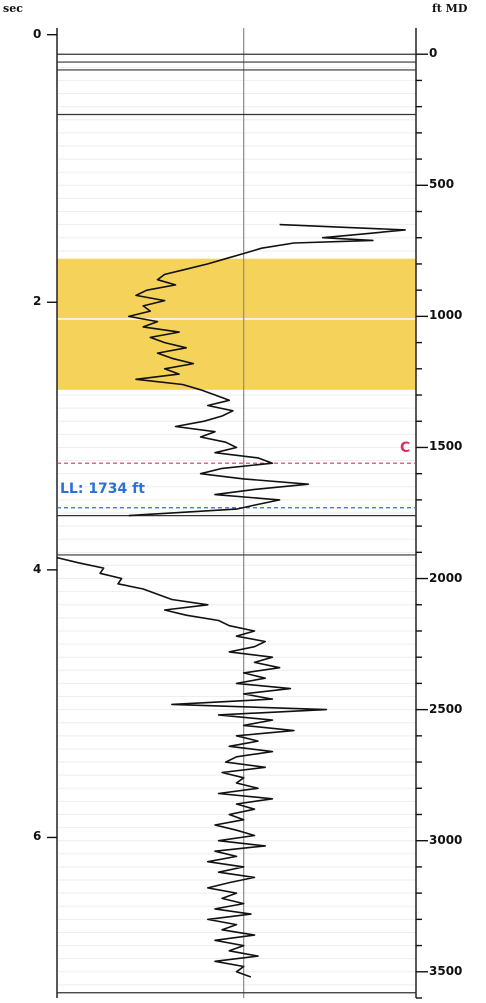  What do you see at coordinates (446, 839) in the screenshot?
I see `right-axis-tick-label: 3000` at bounding box center [446, 839].